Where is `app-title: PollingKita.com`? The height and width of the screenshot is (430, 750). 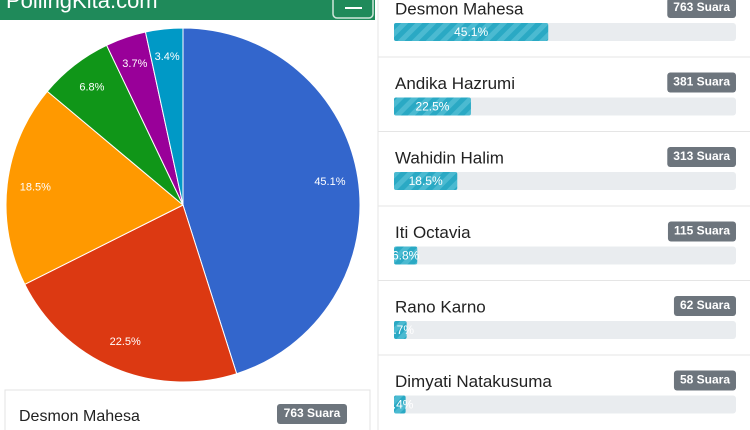
app-title: PollingKita.com is located at coordinates (82, 6).